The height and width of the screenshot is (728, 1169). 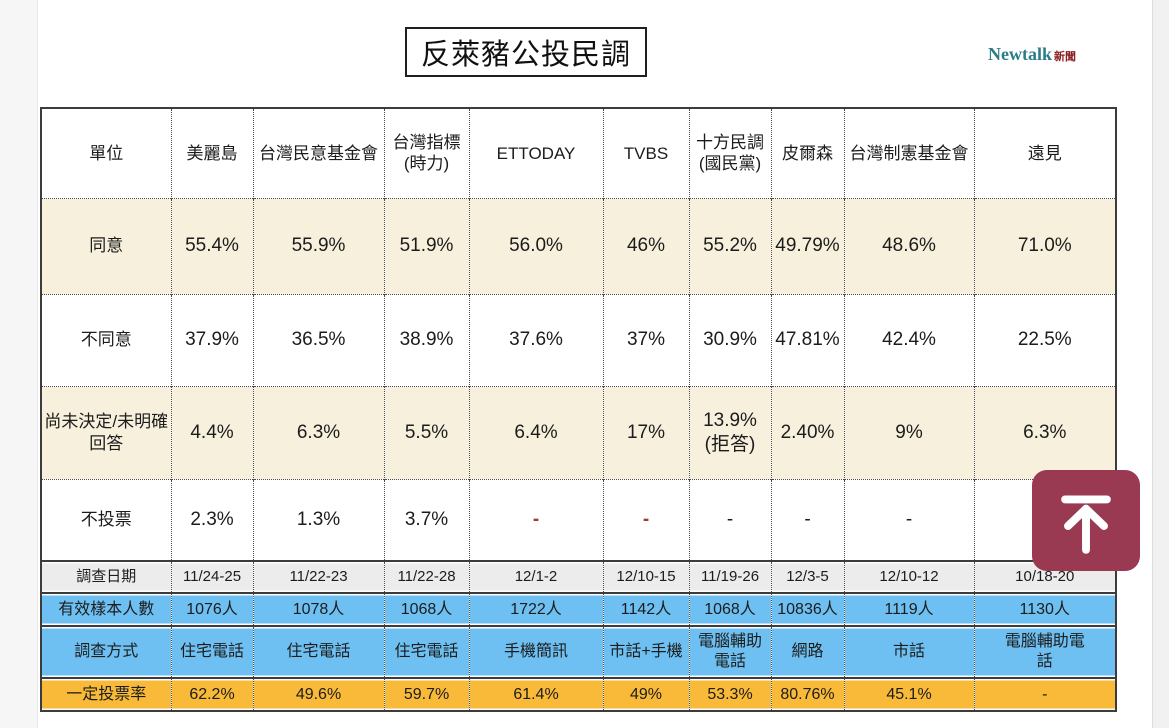 I want to click on table-cell: 45.1%, so click(x=909, y=694).